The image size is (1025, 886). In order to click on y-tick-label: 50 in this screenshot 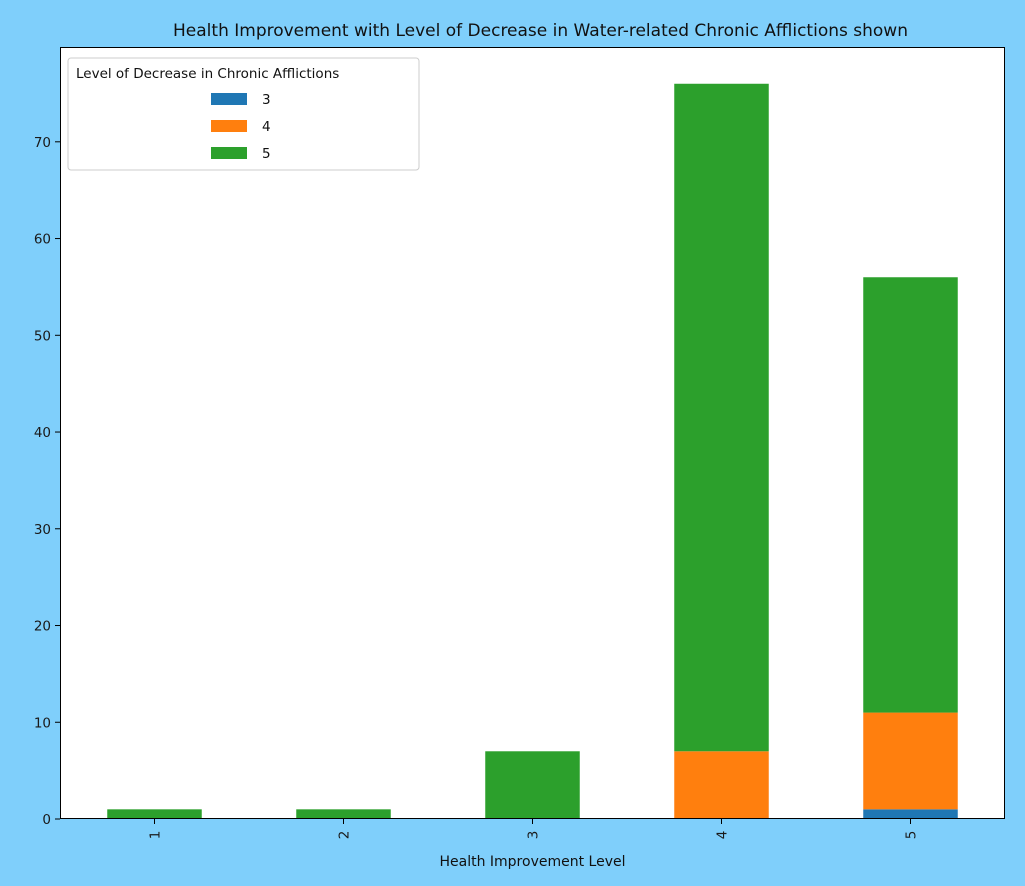, I will do `click(42, 336)`.